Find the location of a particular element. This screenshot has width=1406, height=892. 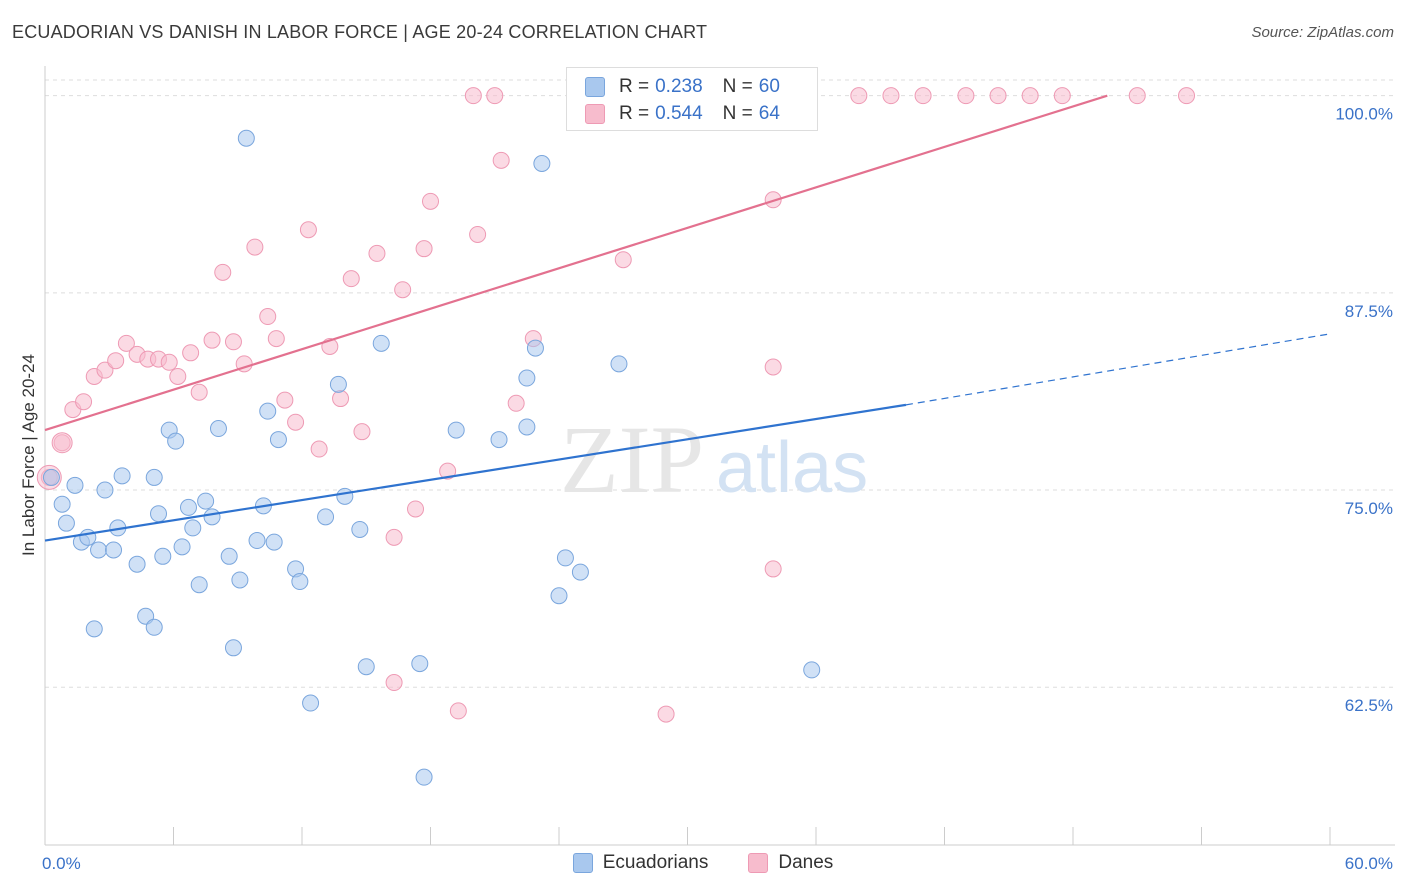

r-value: 0.238 is located at coordinates (679, 86).